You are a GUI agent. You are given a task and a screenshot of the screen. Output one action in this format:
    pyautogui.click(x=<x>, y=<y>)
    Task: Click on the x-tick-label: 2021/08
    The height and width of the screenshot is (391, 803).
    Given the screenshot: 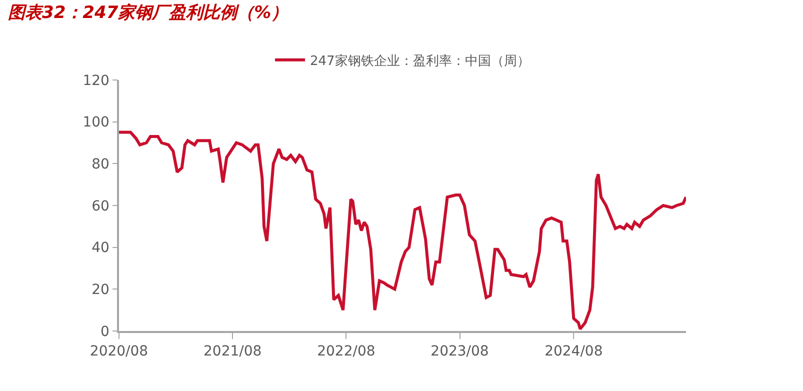 What is the action you would take?
    pyautogui.click(x=233, y=352)
    